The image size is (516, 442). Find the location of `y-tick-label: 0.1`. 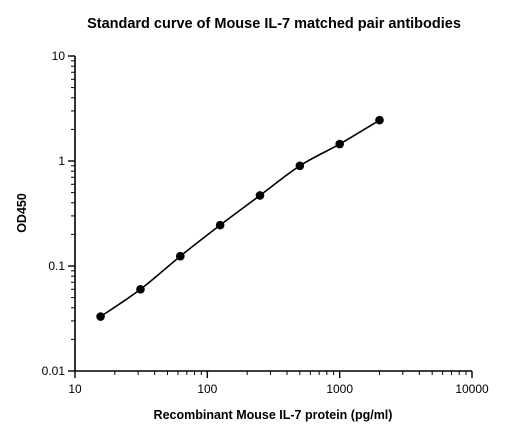

y-tick-label: 0.1 is located at coordinates (56, 266).